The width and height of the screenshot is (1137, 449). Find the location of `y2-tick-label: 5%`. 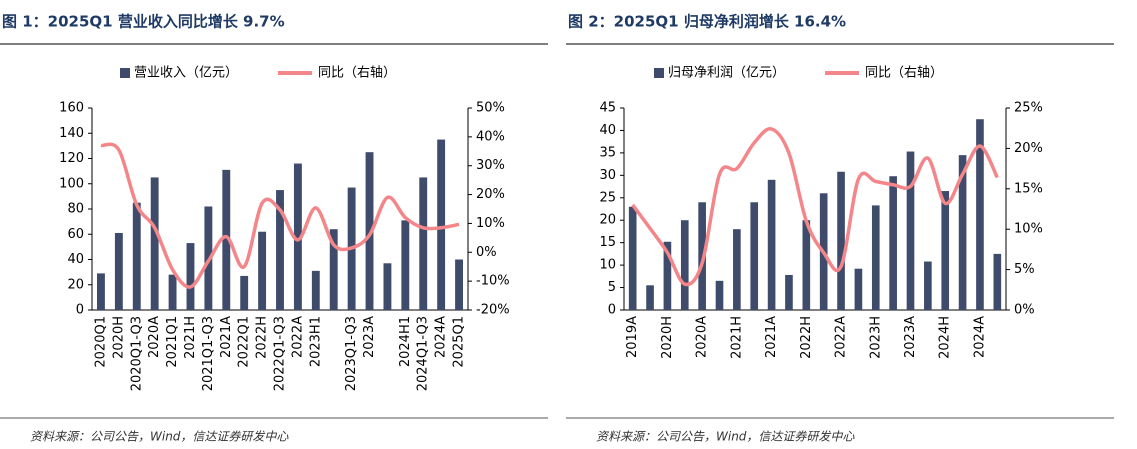

y2-tick-label: 5% is located at coordinates (1024, 269).